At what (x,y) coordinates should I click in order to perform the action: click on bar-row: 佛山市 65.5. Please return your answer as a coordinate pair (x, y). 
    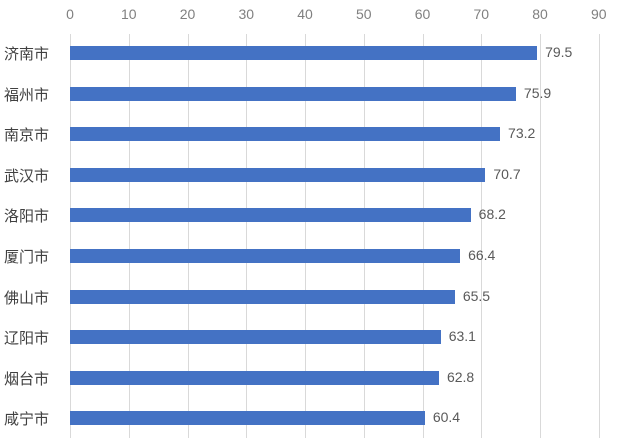
    Looking at the image, I should click on (311, 297).